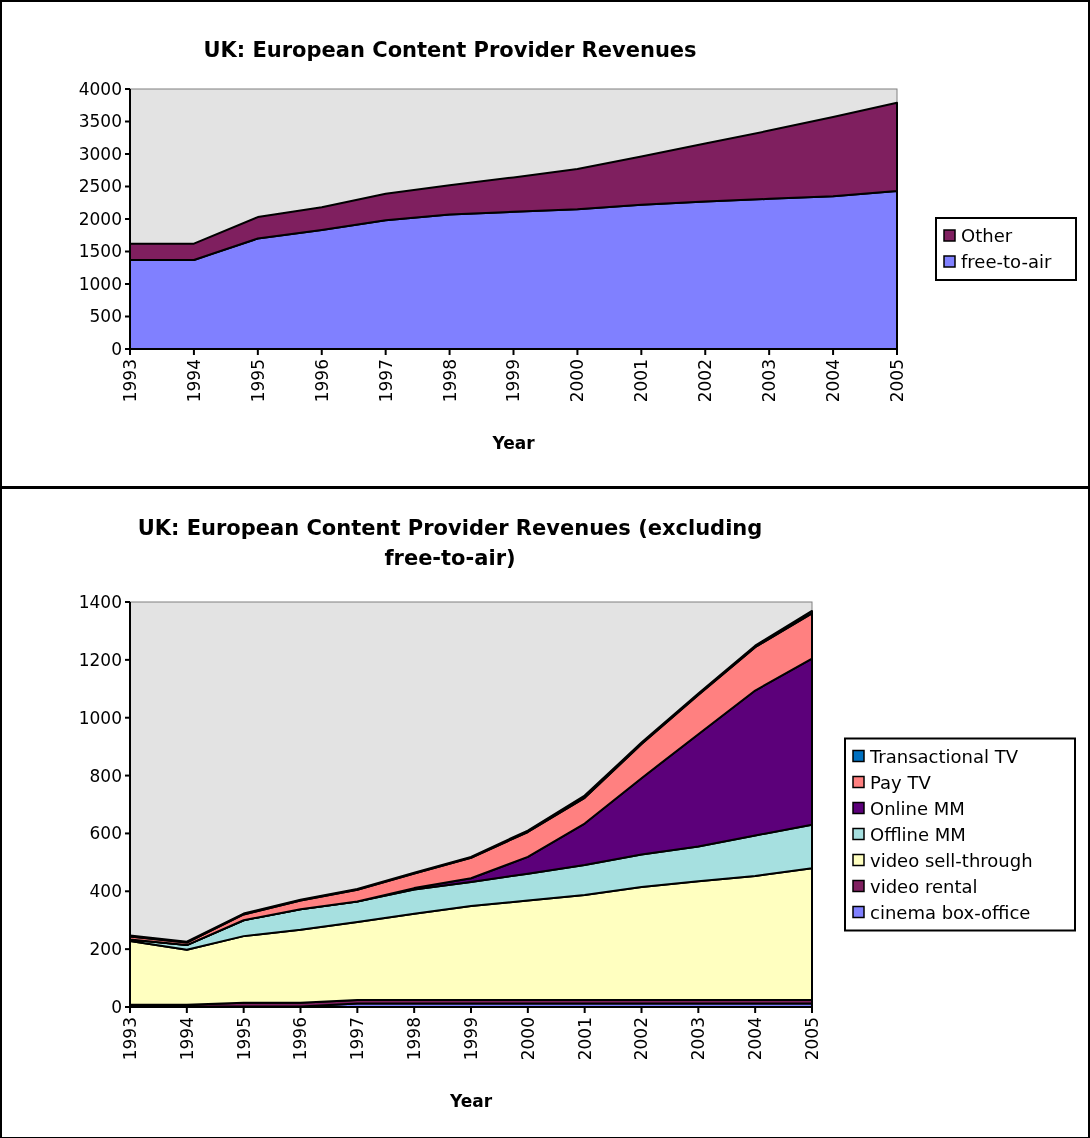 The width and height of the screenshot is (1090, 1138). What do you see at coordinates (918, 834) in the screenshot?
I see `legend-label: Offline MM` at bounding box center [918, 834].